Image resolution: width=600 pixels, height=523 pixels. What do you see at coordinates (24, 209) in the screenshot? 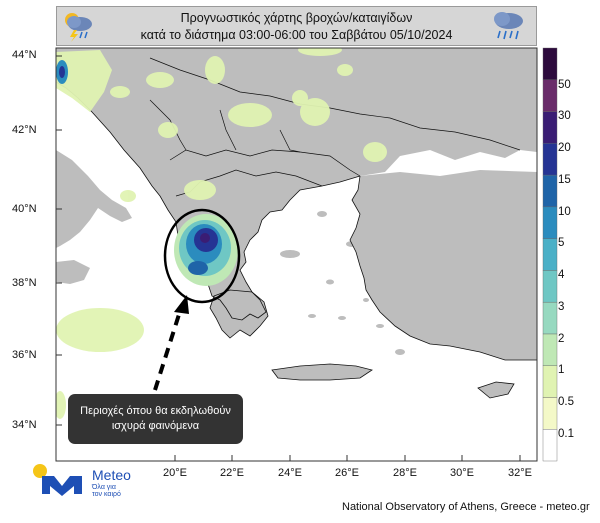
I see `lat-label: 40°N` at bounding box center [24, 209].